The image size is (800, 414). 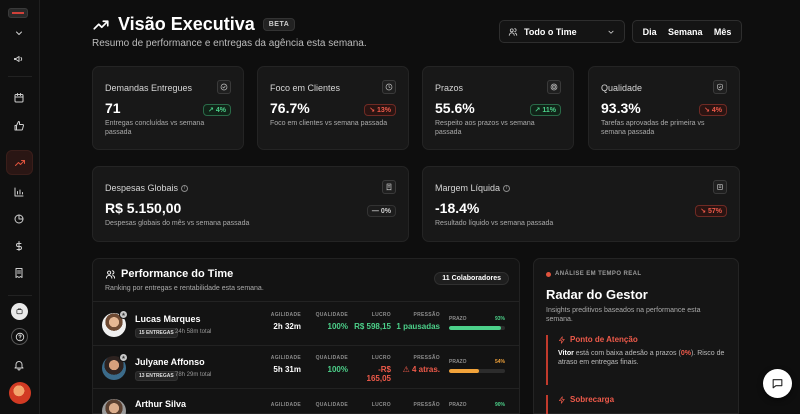 I want to click on period-day-button: Dia, so click(x=649, y=31).